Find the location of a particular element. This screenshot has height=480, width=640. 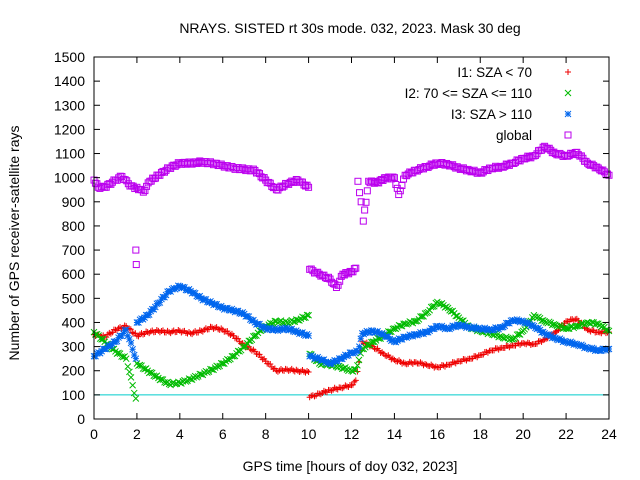

x-tick-label: 4 is located at coordinates (180, 434).